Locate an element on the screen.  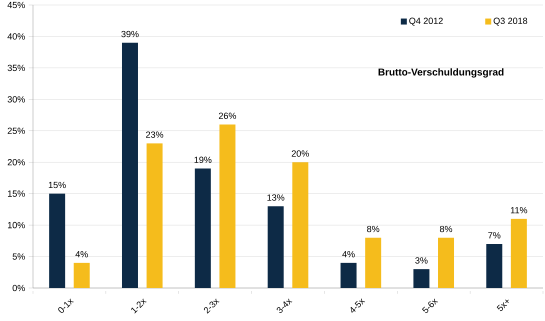
data-label: 15% is located at coordinates (57, 185).